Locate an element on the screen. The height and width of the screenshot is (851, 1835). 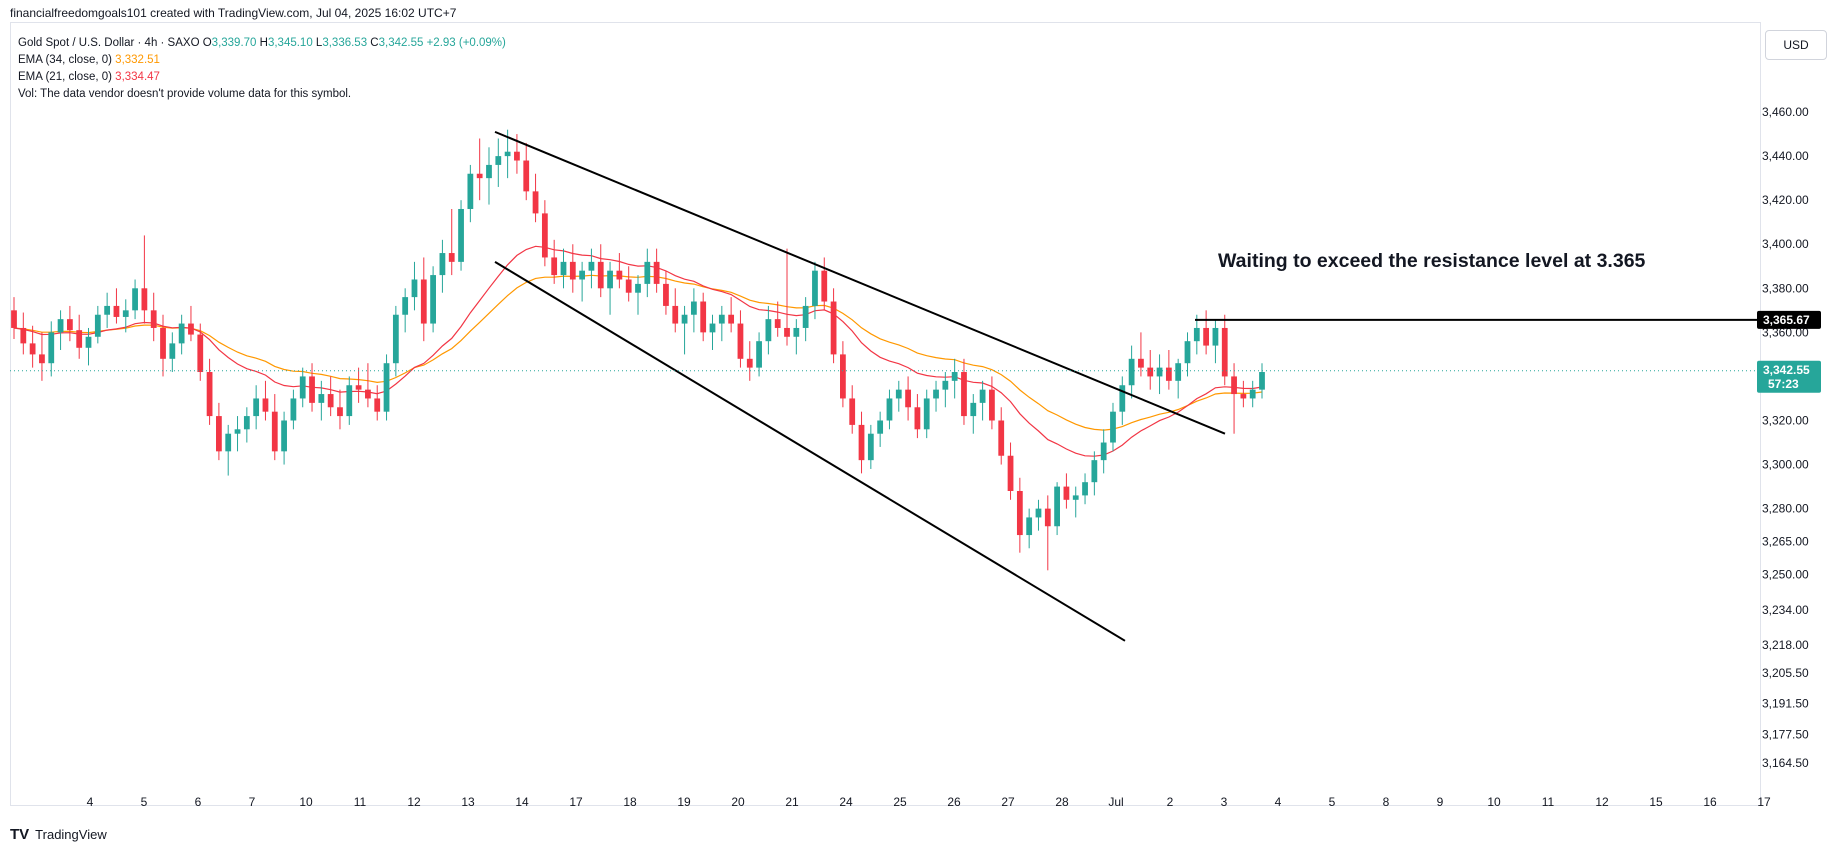
y-tick-label: 3,265.00 is located at coordinates (1785, 542).